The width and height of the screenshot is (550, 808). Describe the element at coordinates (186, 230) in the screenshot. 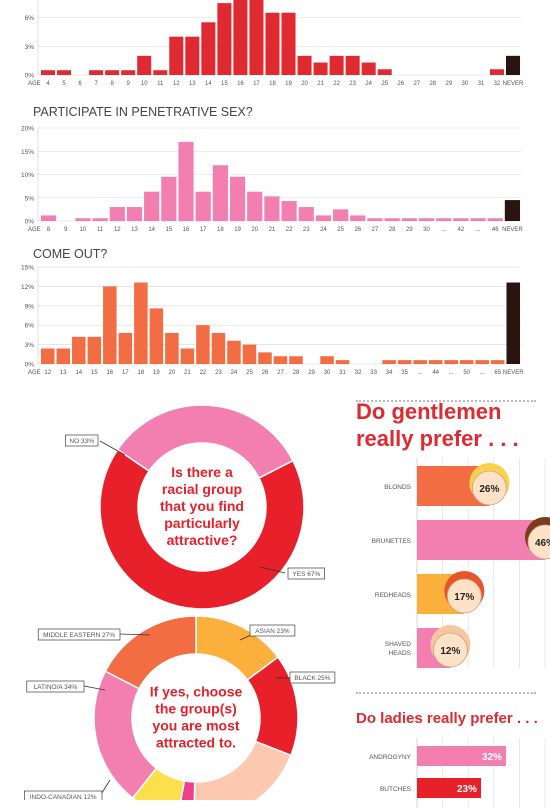

I see `x-tick: 16` at that location.